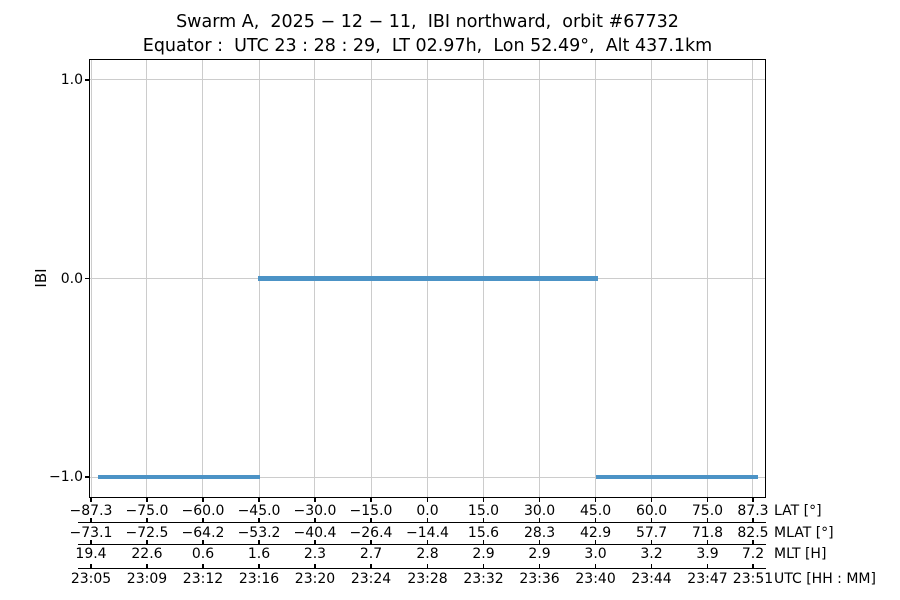  What do you see at coordinates (753, 532) in the screenshot?
I see `x-tick-label: 82.5` at bounding box center [753, 532].